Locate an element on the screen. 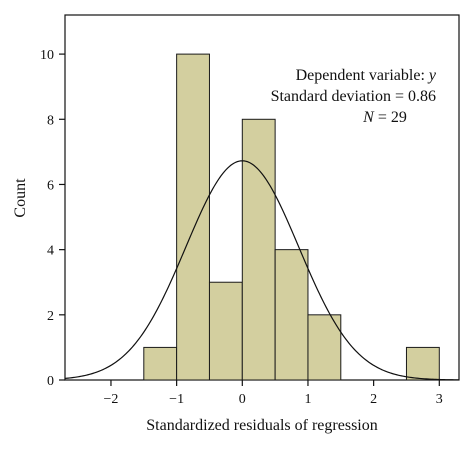 The width and height of the screenshot is (474, 451). annotation-standard-deviation: Standard deviation = 0.86 is located at coordinates (353, 96).